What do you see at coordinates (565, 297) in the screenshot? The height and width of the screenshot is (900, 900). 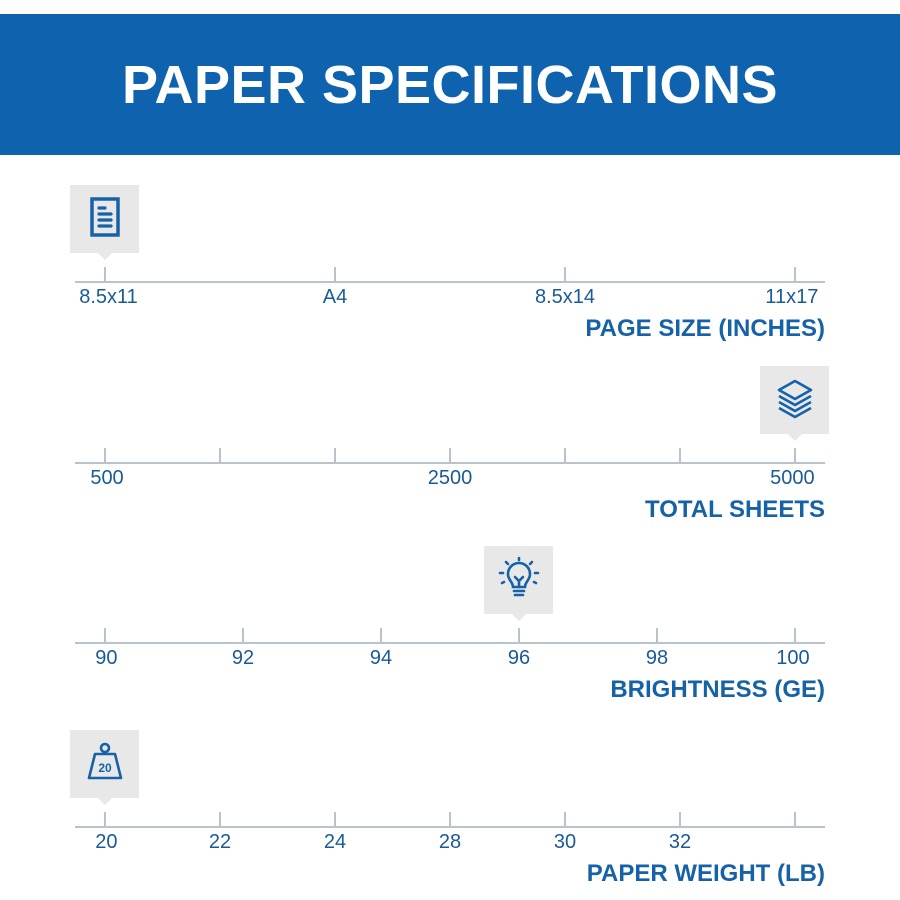 I see `tick-label: 8.5x14` at bounding box center [565, 297].